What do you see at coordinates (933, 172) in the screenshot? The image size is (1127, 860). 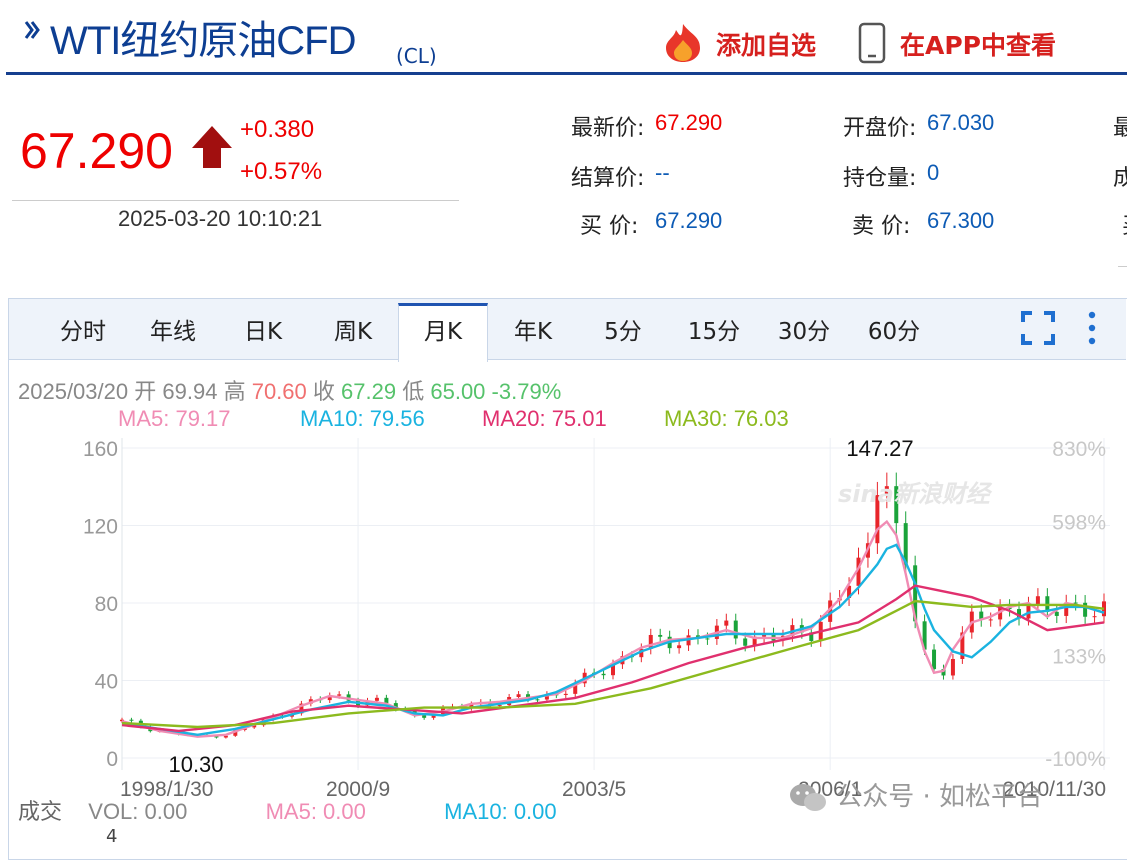 I see `open-interest-value: 0` at bounding box center [933, 172].